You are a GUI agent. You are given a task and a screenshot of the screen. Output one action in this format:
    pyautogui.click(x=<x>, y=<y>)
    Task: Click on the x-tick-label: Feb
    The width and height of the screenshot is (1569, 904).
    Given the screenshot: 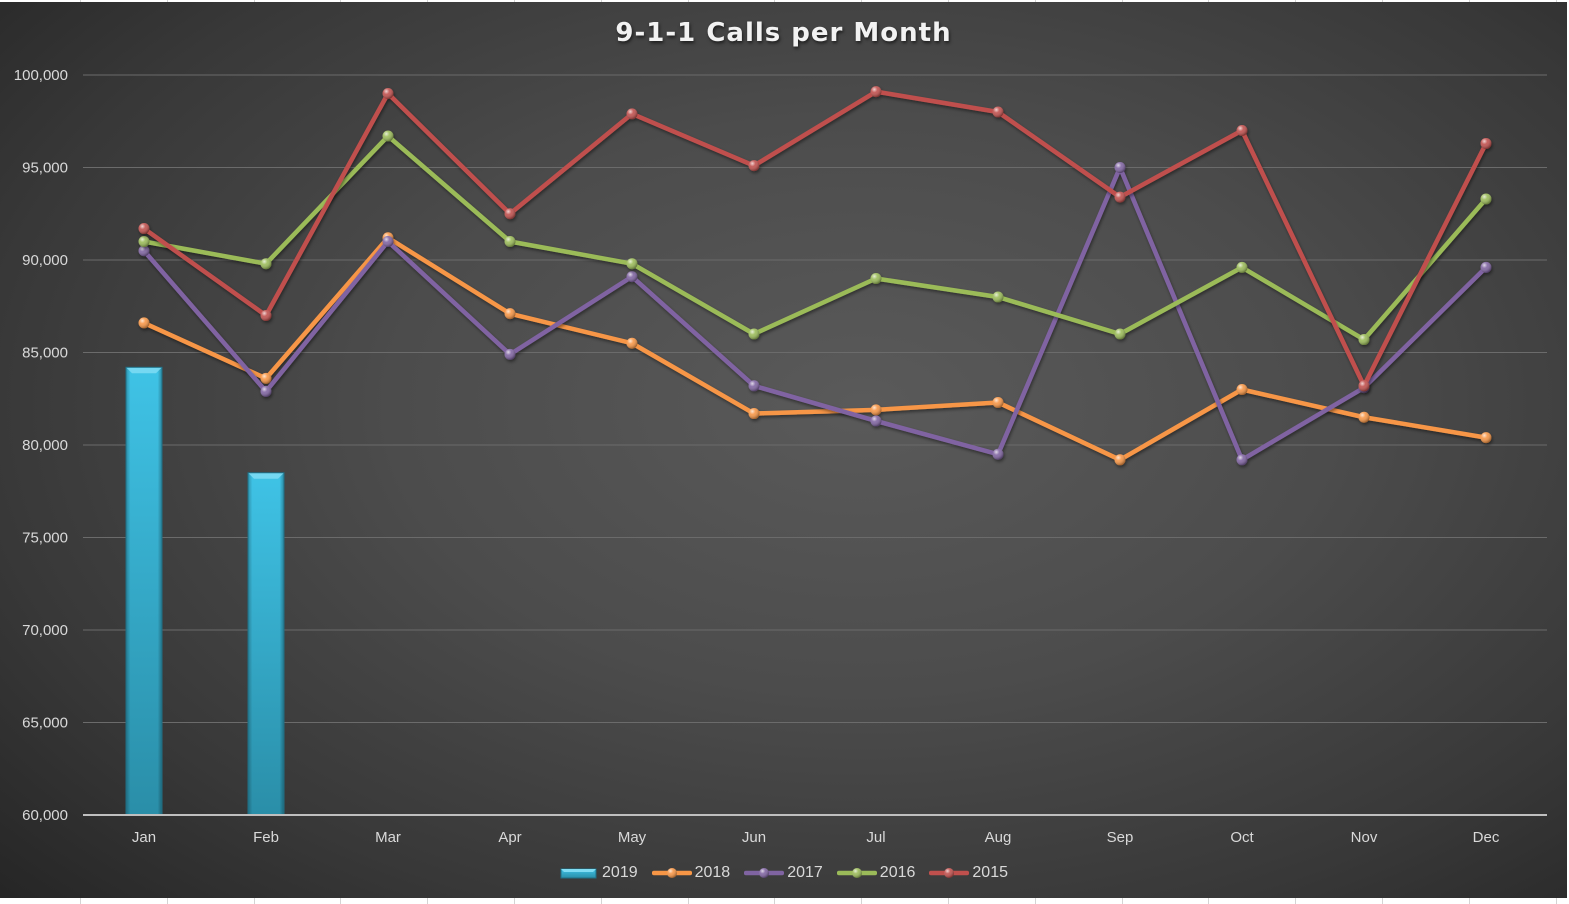 What is the action you would take?
    pyautogui.click(x=266, y=837)
    